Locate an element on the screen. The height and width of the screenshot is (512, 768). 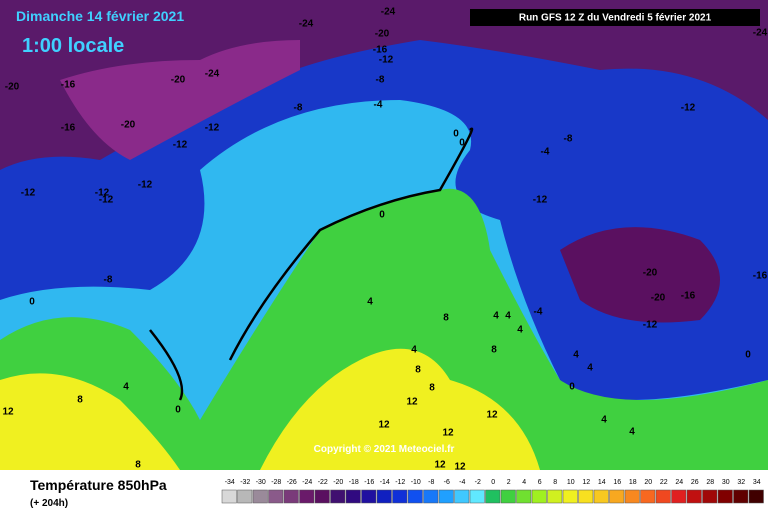
colorbar-tick-label: -4 is located at coordinates (462, 482).